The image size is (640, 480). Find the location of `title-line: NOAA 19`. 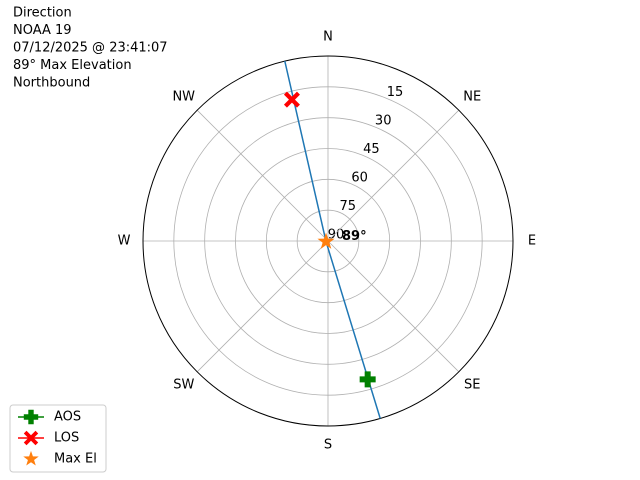

title-line: NOAA 19 is located at coordinates (42, 30).